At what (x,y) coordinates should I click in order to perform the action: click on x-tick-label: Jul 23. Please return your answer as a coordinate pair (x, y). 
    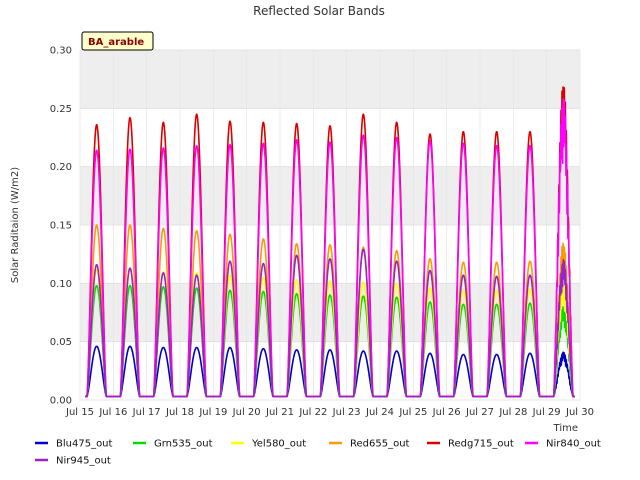
    Looking at the image, I should click on (346, 412).